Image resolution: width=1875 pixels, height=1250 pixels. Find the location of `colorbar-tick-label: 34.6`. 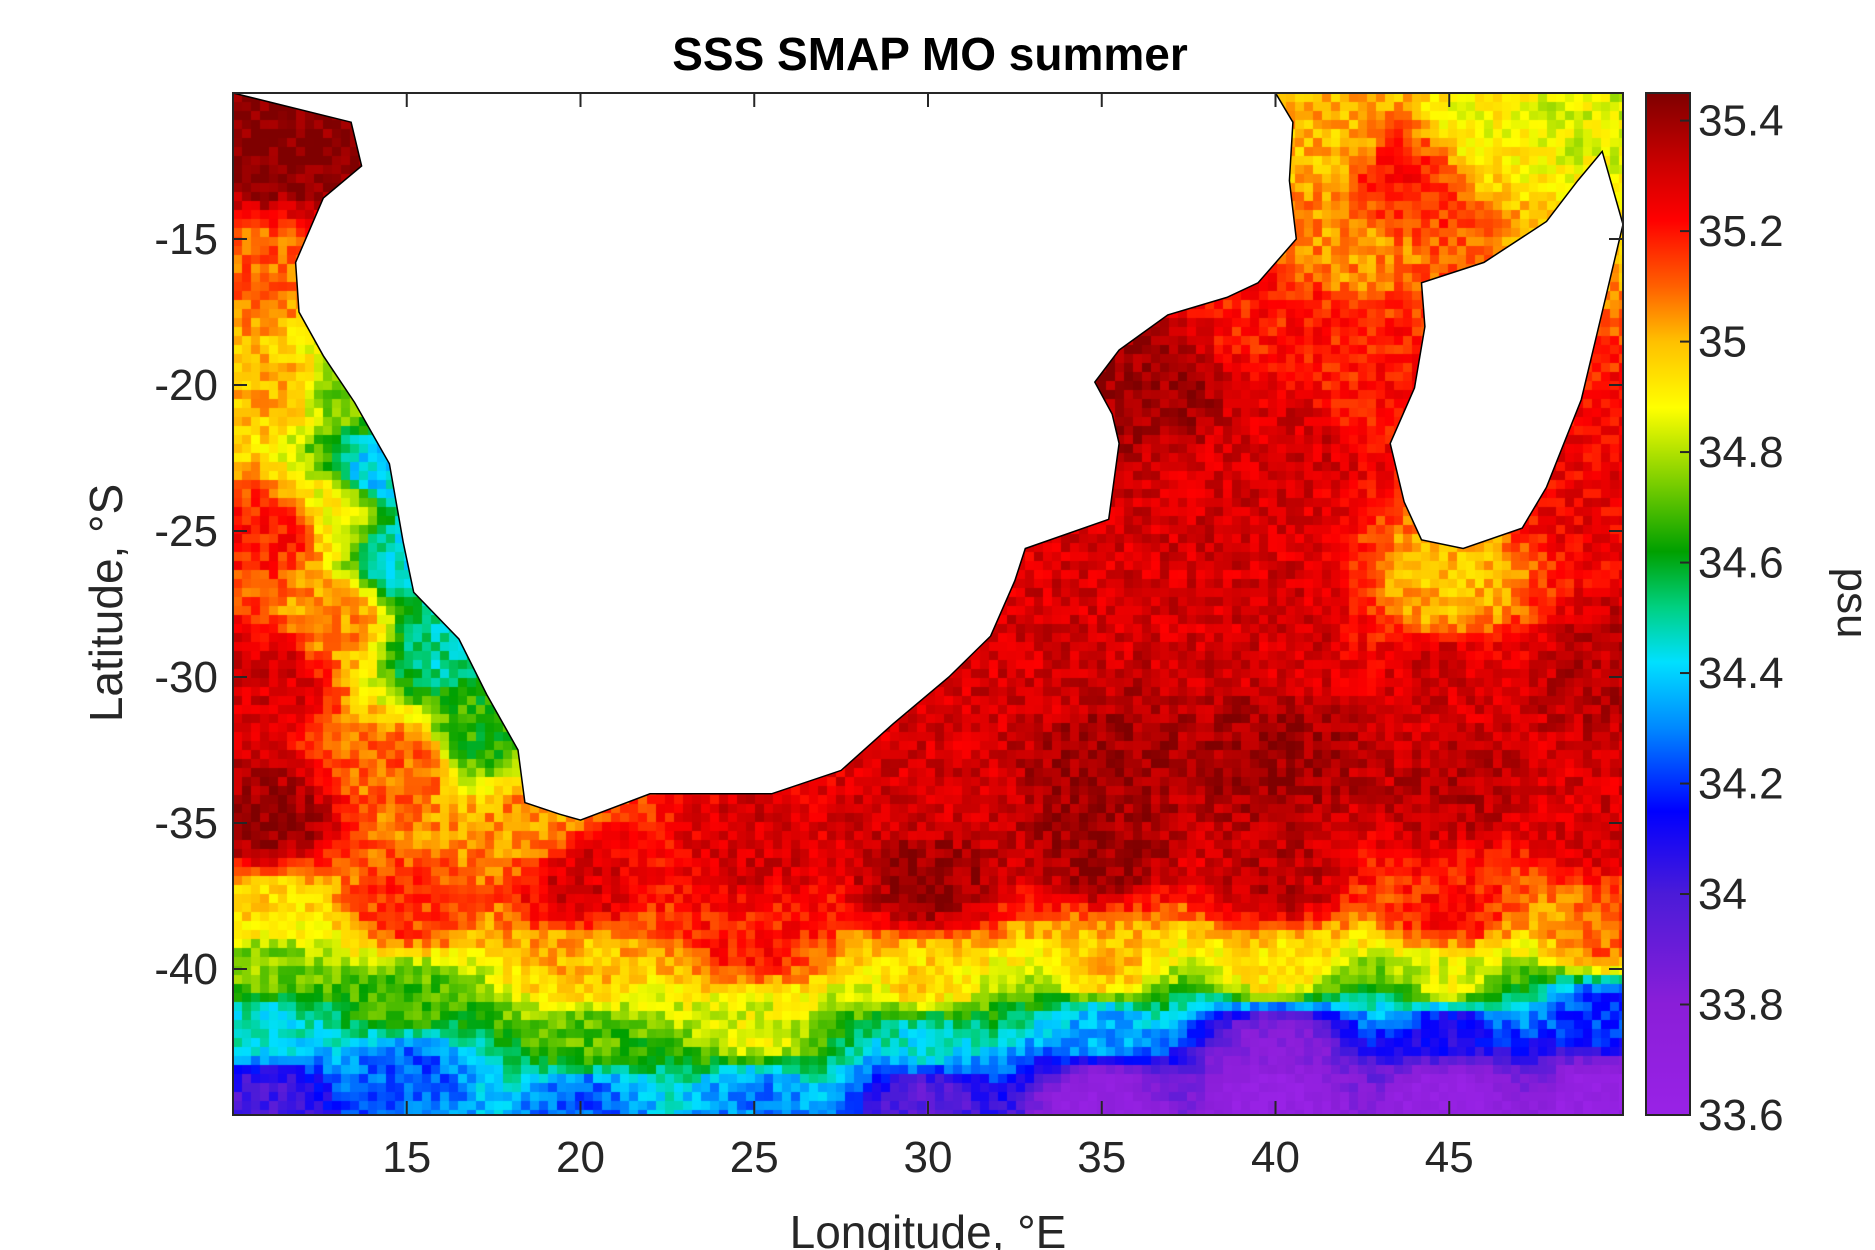

colorbar-tick-label: 34.6 is located at coordinates (1741, 563).